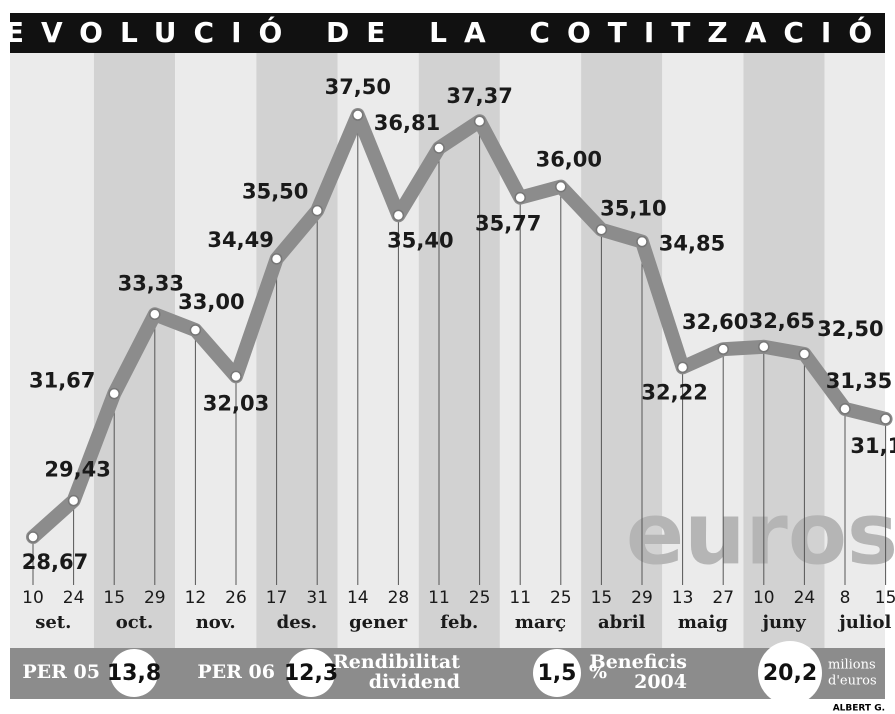 Image resolution: width=895 pixels, height=714 pixels. What do you see at coordinates (872, 446) in the screenshot?
I see `data-label: 31,14` at bounding box center [872, 446].